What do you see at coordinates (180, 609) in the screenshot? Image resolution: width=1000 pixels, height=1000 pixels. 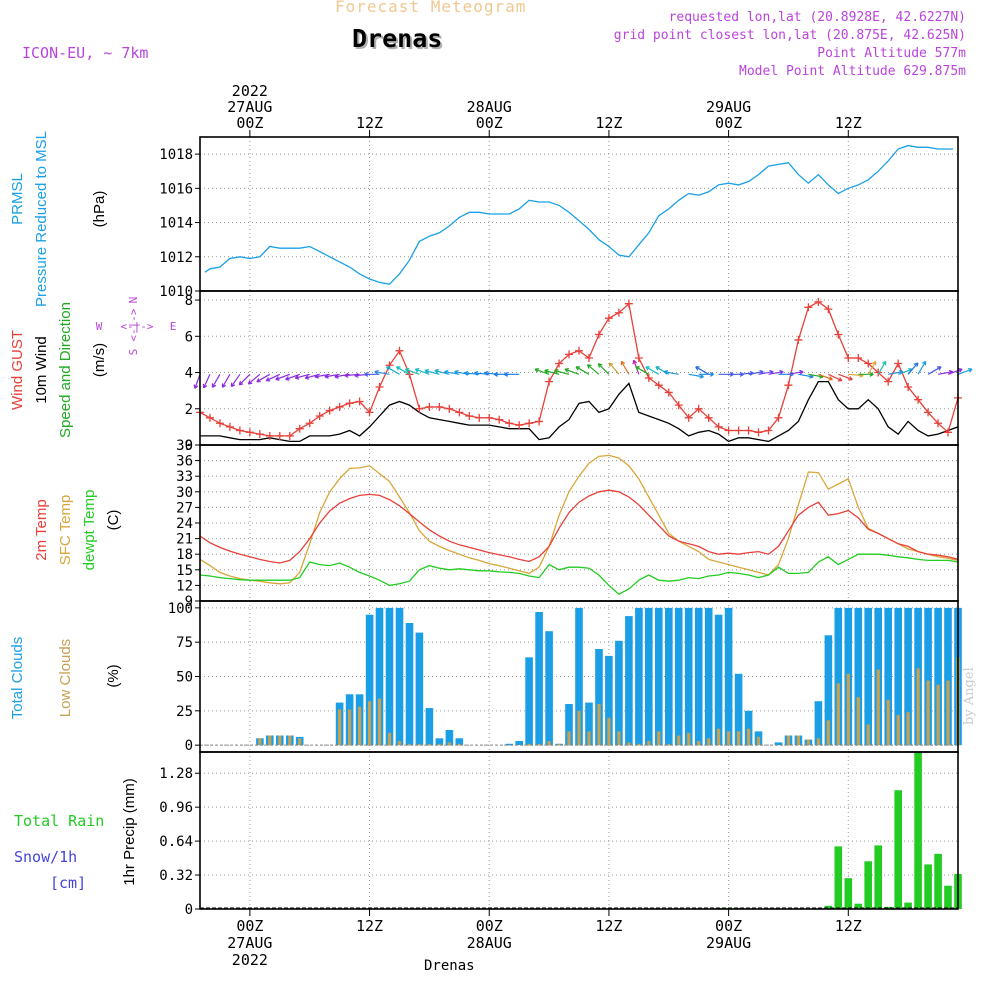 I see `y-tick-label: 100` at bounding box center [180, 609].